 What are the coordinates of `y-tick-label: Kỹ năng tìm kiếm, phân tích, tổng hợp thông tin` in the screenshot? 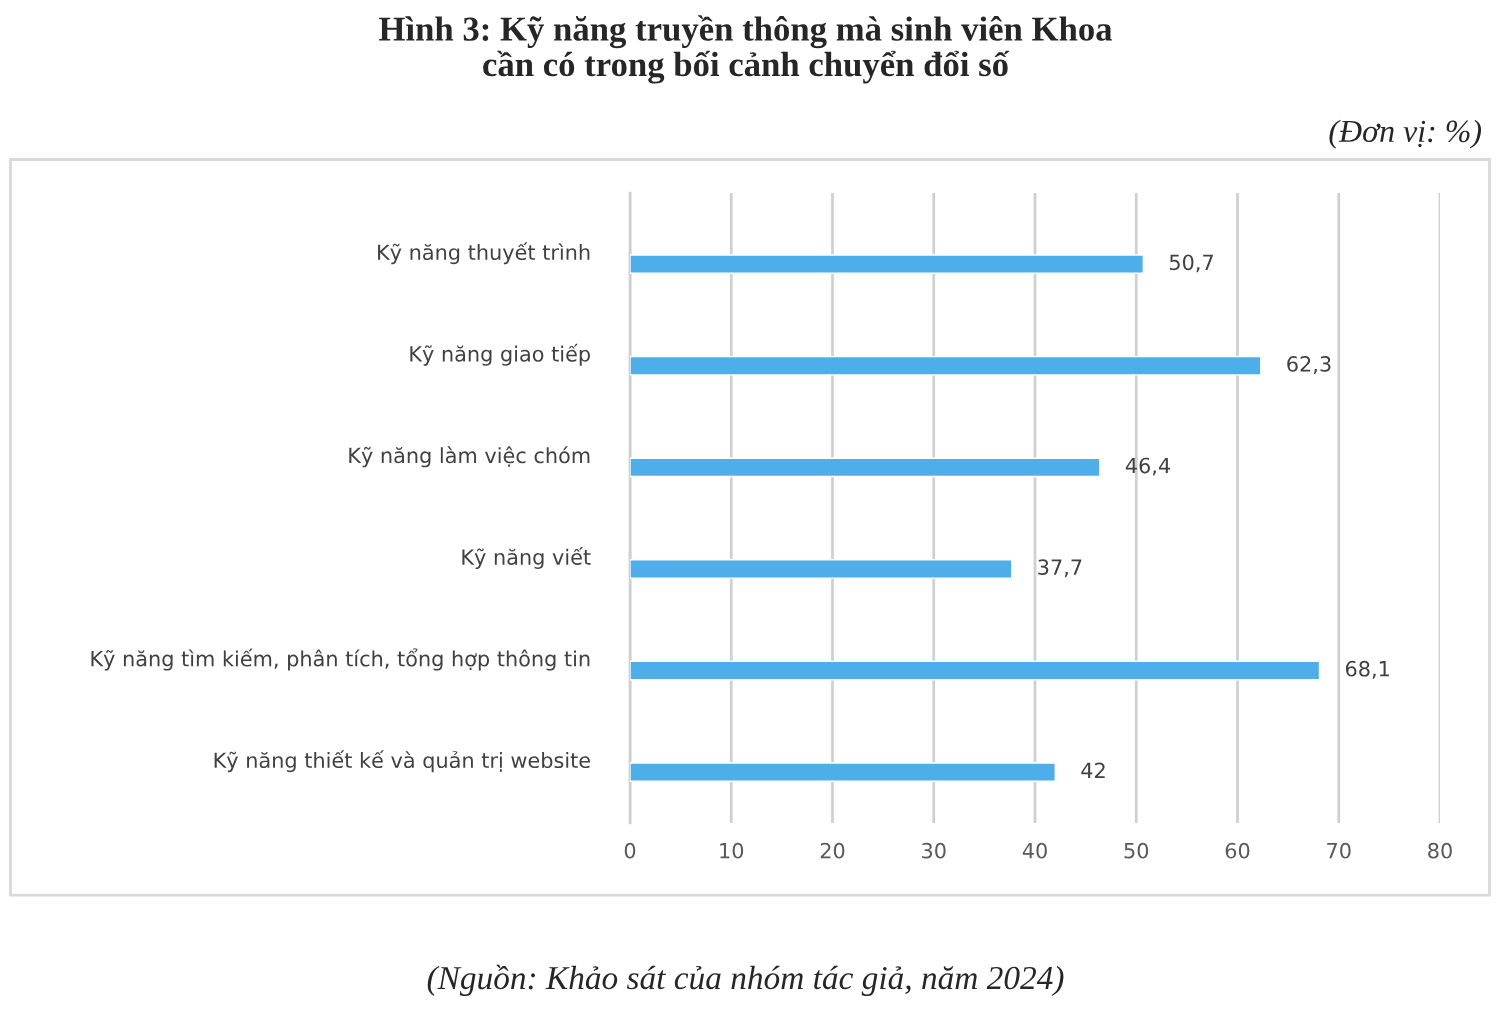 It's located at (340, 659).